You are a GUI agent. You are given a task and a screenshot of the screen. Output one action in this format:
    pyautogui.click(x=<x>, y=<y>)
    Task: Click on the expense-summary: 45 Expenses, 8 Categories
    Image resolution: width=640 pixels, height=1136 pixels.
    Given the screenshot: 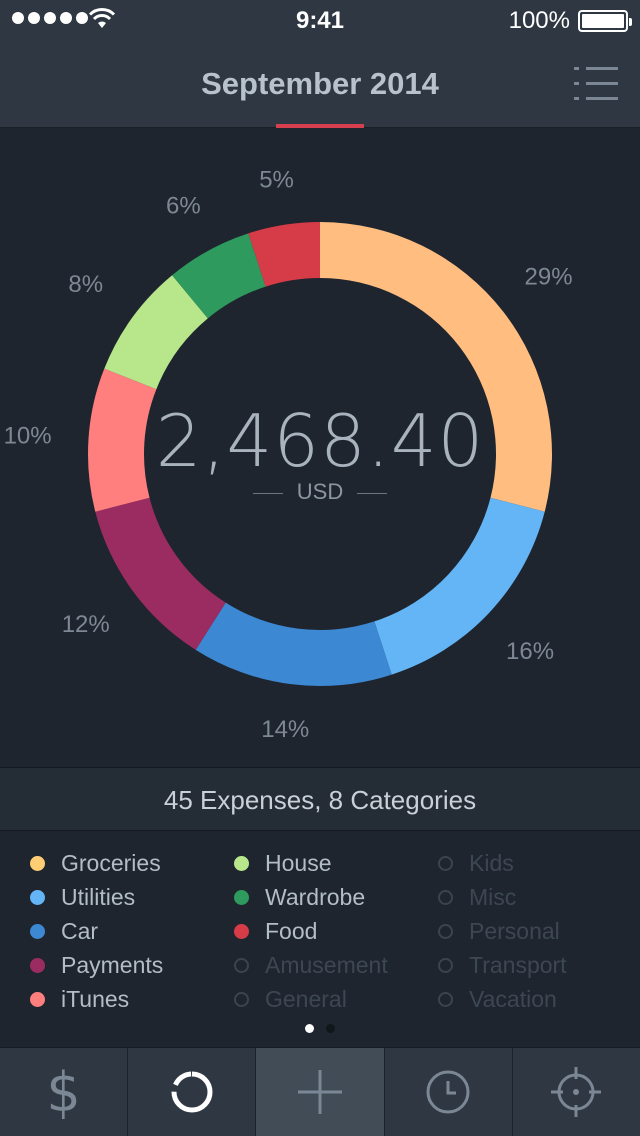 What is the action you would take?
    pyautogui.click(x=320, y=799)
    